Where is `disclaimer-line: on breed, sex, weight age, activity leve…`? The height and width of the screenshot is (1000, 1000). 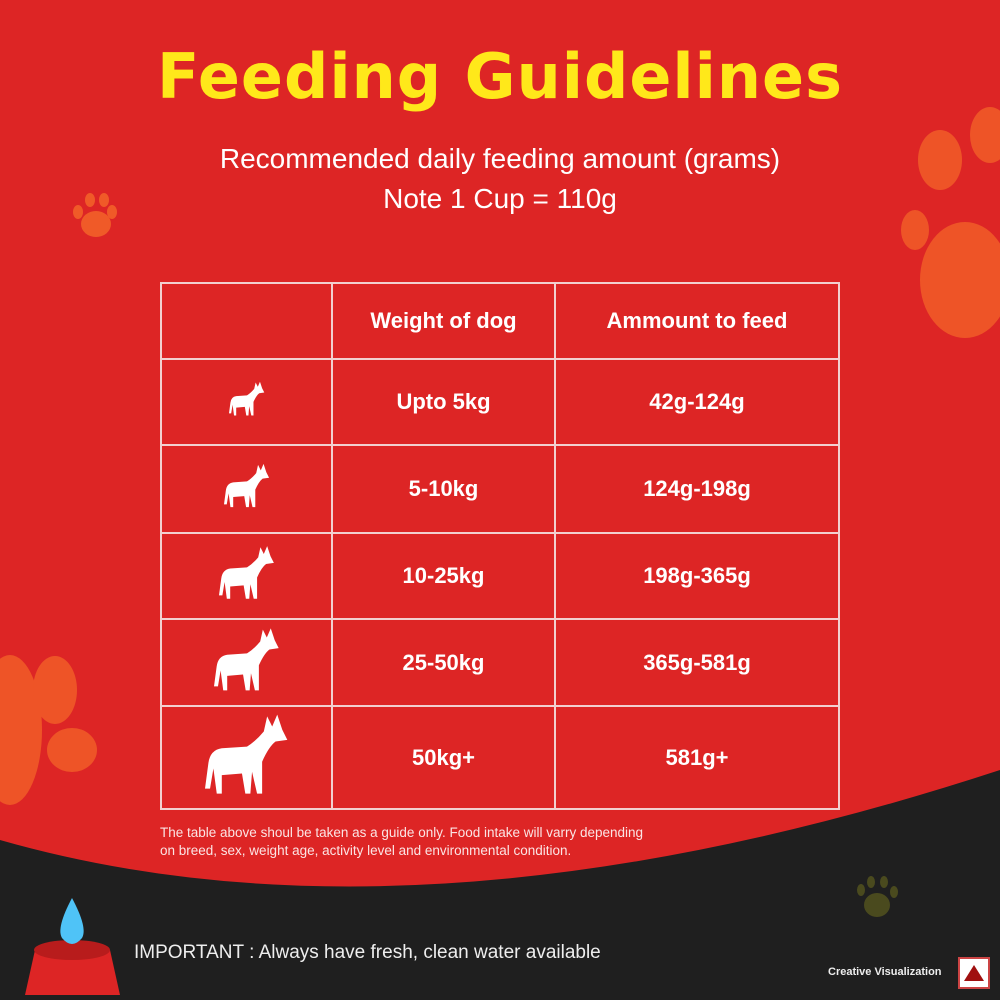
disclaimer-line: on breed, sex, weight age, activity leve… is located at coordinates (366, 850).